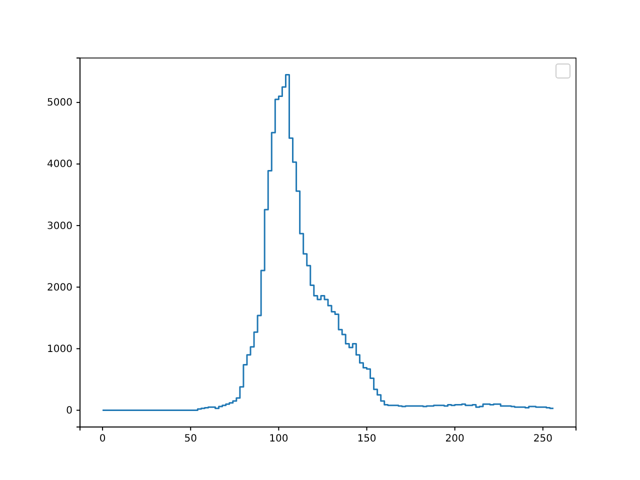 The width and height of the screenshot is (640, 480). Describe the element at coordinates (278, 439) in the screenshot. I see `x-tick-label: 100` at that location.